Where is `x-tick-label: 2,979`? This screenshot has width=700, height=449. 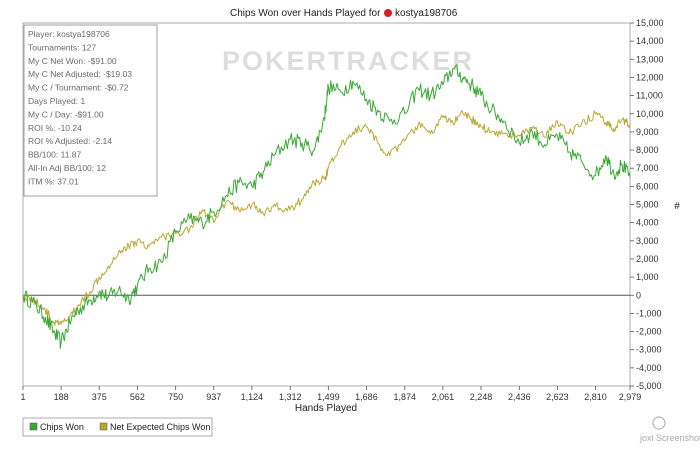
x-tick-label: 2,979 is located at coordinates (630, 397).